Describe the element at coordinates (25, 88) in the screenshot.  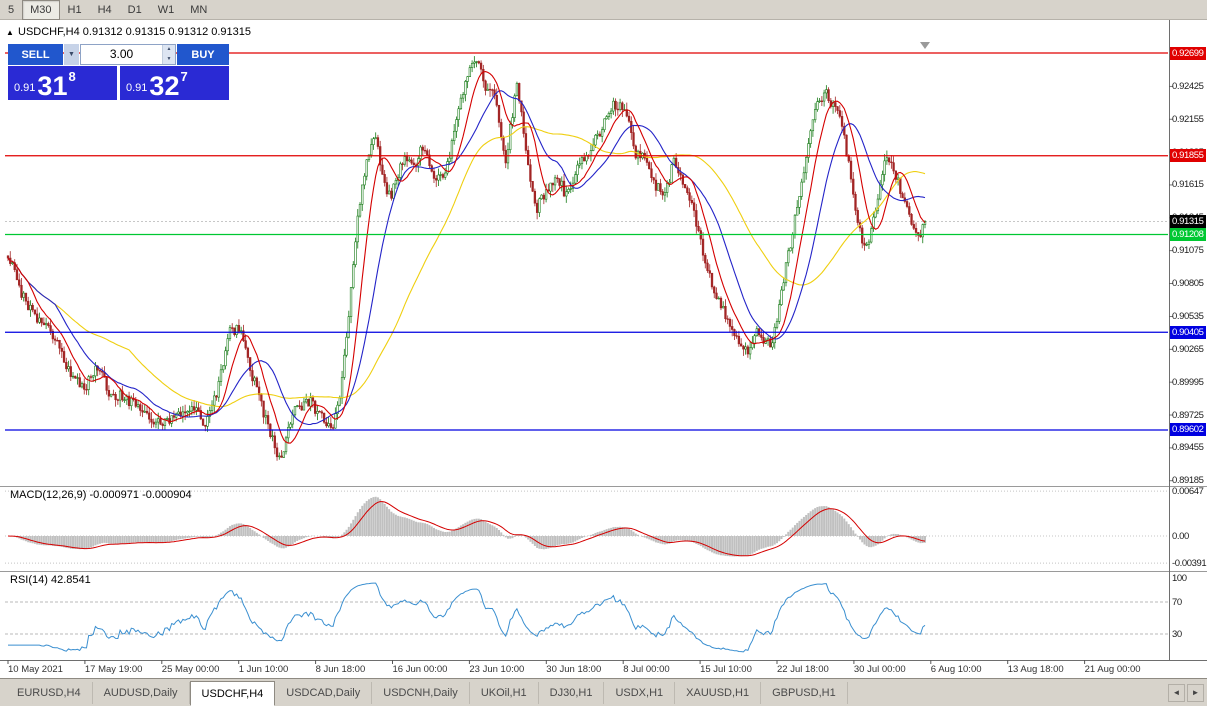
I see `sell-price-prefix: 0.91` at that location.